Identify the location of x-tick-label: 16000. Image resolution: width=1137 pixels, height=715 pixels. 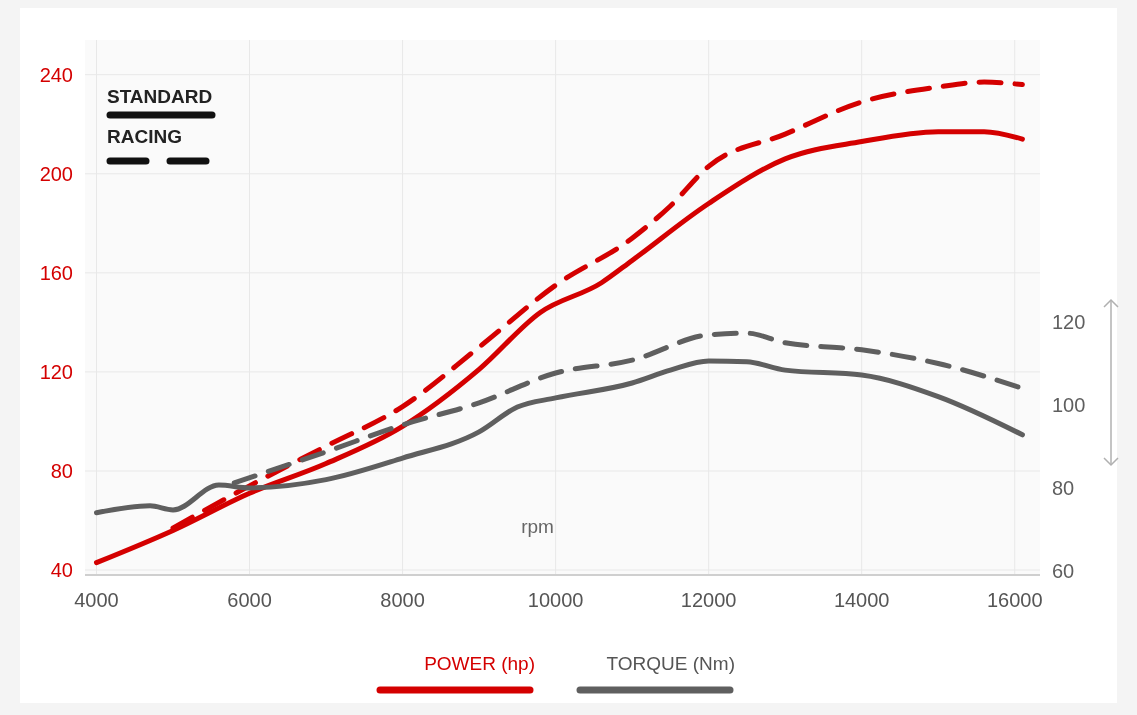
(1014, 600).